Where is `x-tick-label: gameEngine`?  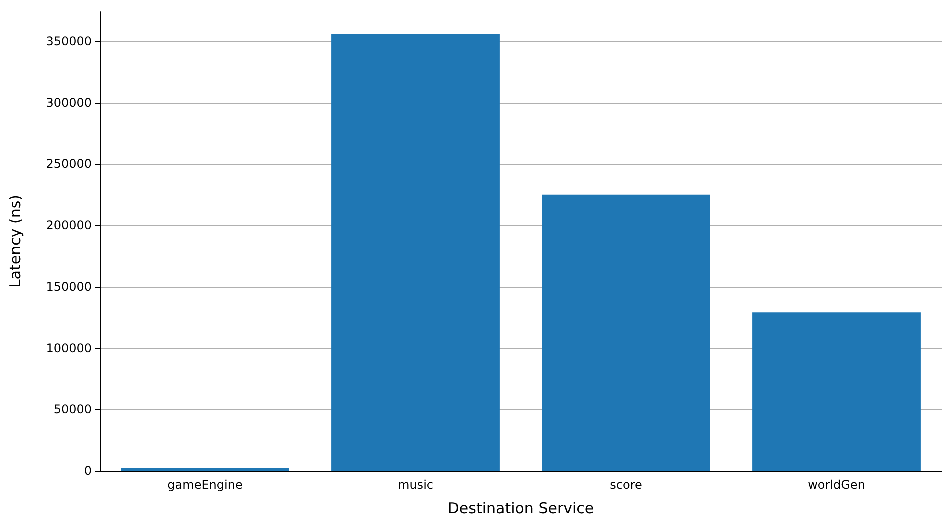
x-tick-label: gameEngine is located at coordinates (205, 485).